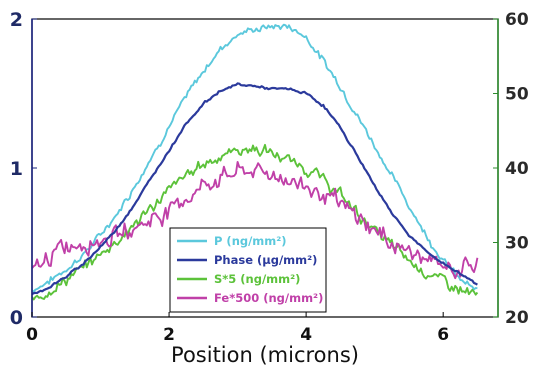 This screenshot has height=370, width=537. Describe the element at coordinates (443, 335) in the screenshot. I see `x-tick-label: 6` at that location.